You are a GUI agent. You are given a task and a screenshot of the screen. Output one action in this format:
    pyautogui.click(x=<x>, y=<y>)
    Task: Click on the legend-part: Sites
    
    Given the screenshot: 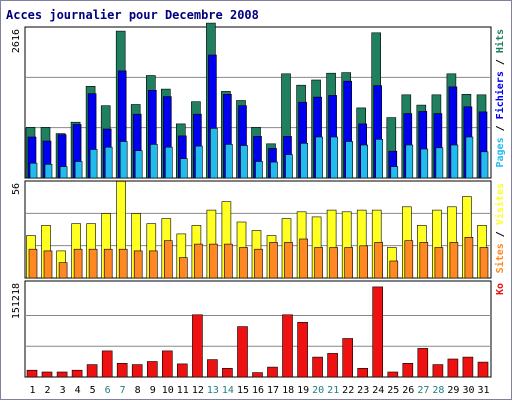 What is the action you would take?
    pyautogui.click(x=500, y=258)
    